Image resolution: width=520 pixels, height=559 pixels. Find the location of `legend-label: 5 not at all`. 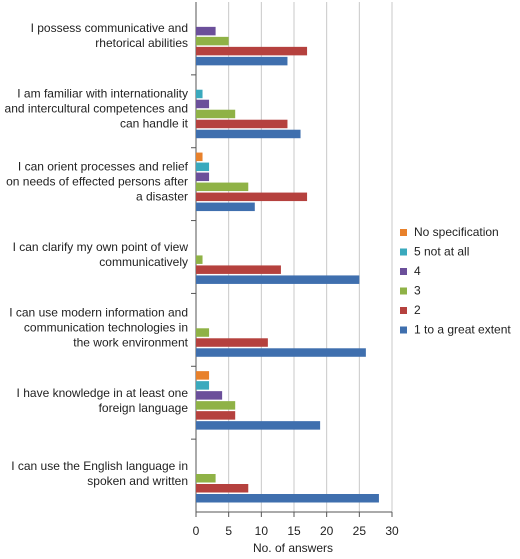

legend-label: 5 not at all is located at coordinates (441, 252).